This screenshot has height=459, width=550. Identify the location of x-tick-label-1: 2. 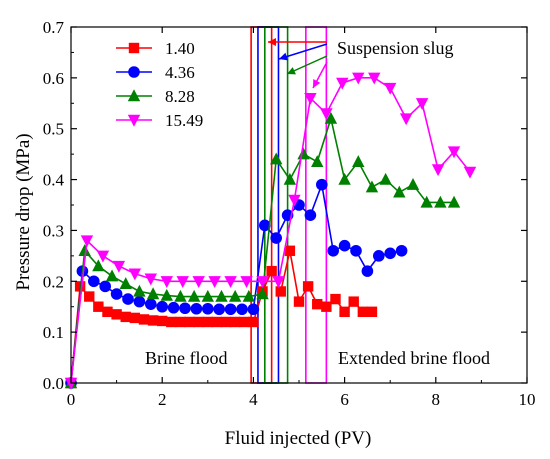
(162, 399).